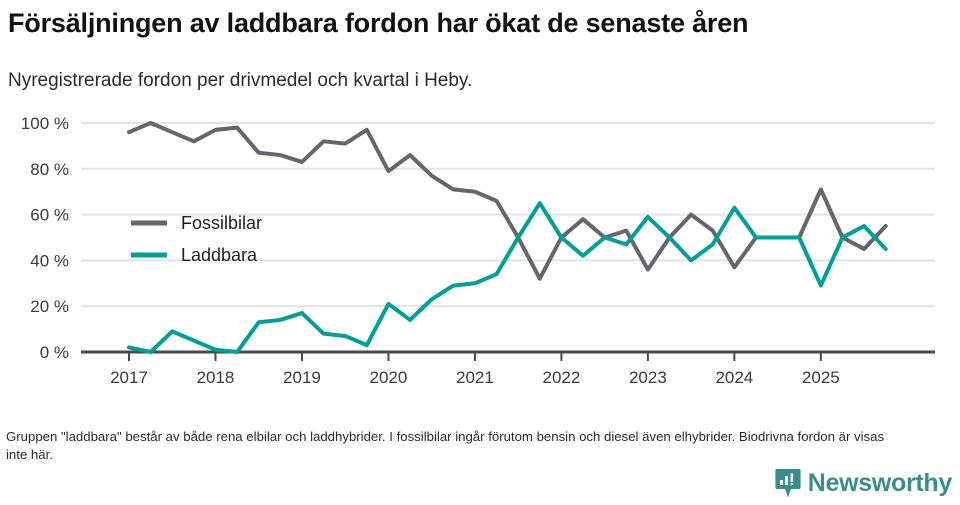 The height and width of the screenshot is (505, 960). Describe the element at coordinates (216, 377) in the screenshot. I see `x-tick-label: 2018` at that location.